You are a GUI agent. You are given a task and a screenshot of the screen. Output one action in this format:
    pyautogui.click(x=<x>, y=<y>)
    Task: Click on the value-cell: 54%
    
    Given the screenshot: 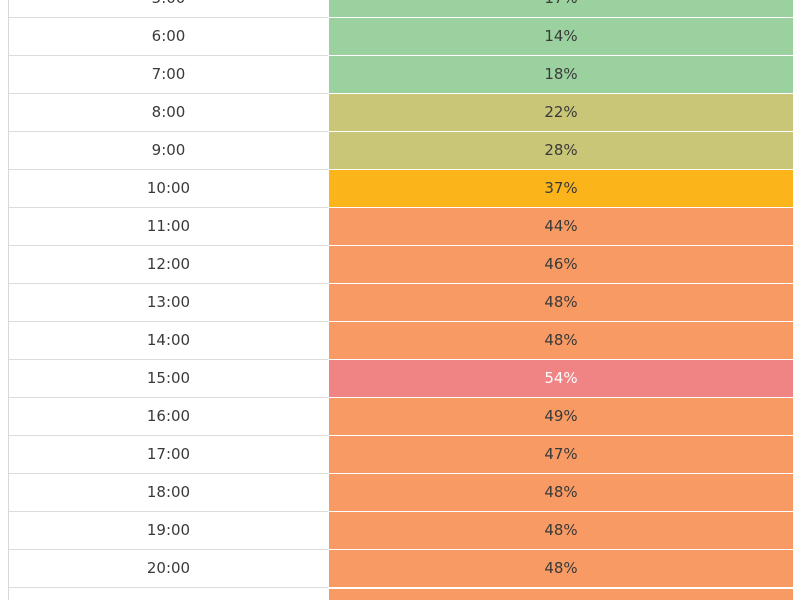 What is the action you would take?
    pyautogui.click(x=561, y=379)
    